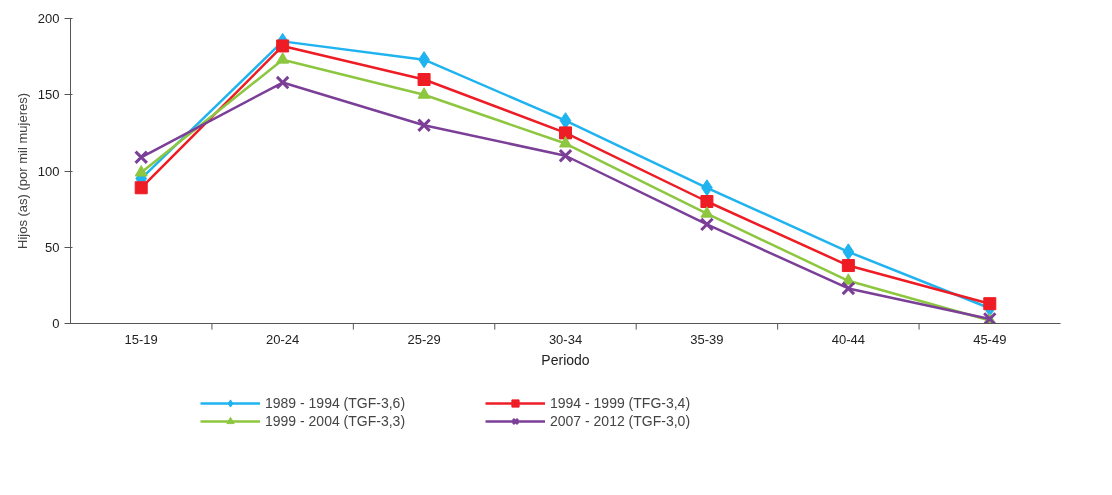 The width and height of the screenshot is (1112, 495). What do you see at coordinates (621, 421) in the screenshot?
I see `legend-label: 2007 - 2012 (TGF-3,0)` at bounding box center [621, 421].